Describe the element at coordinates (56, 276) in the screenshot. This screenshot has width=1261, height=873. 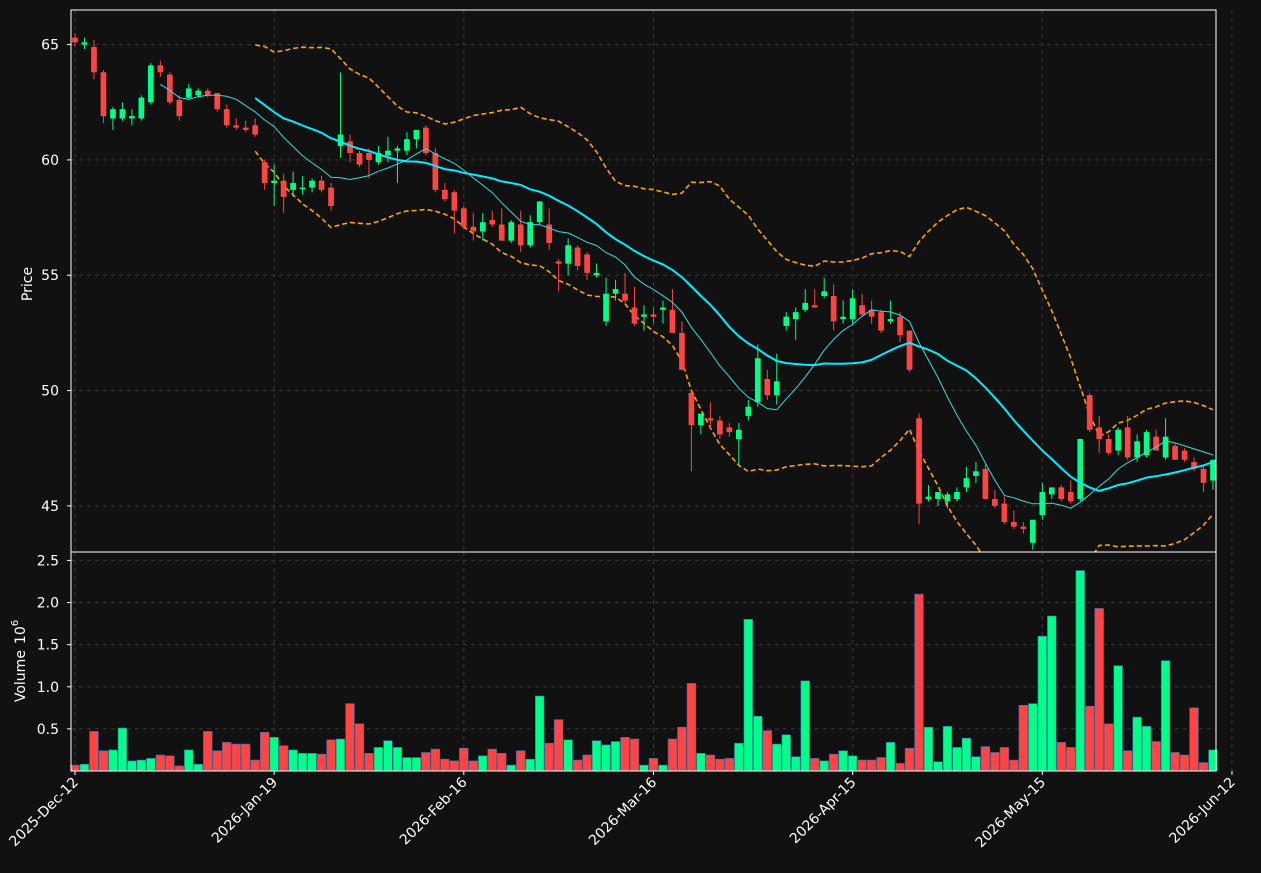
I see `price-y-axis: 45 50 55 60 65` at that location.